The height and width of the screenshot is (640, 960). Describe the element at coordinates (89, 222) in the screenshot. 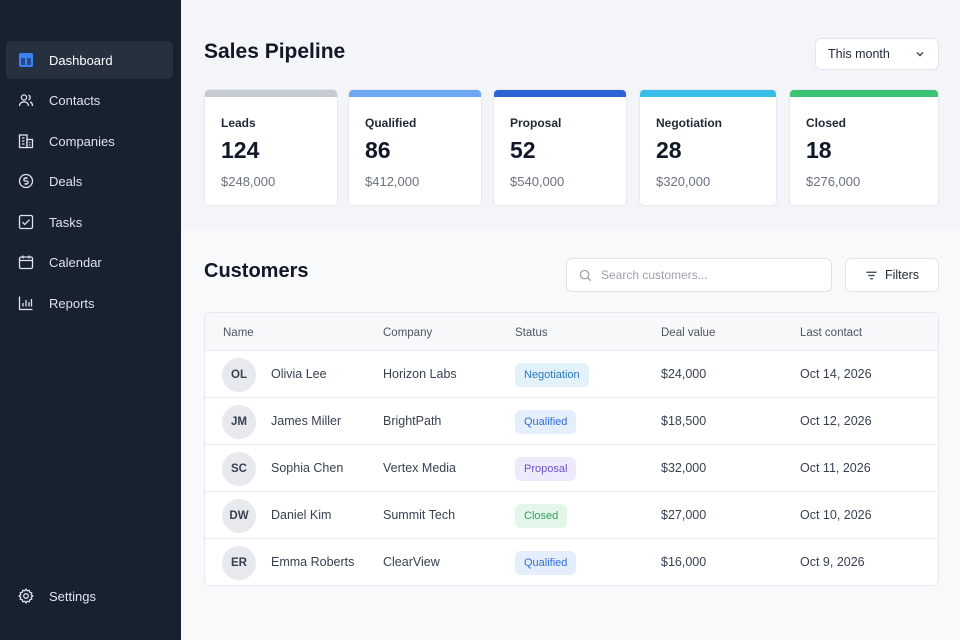

I see `sidebar-item-tasks: Tasks` at that location.